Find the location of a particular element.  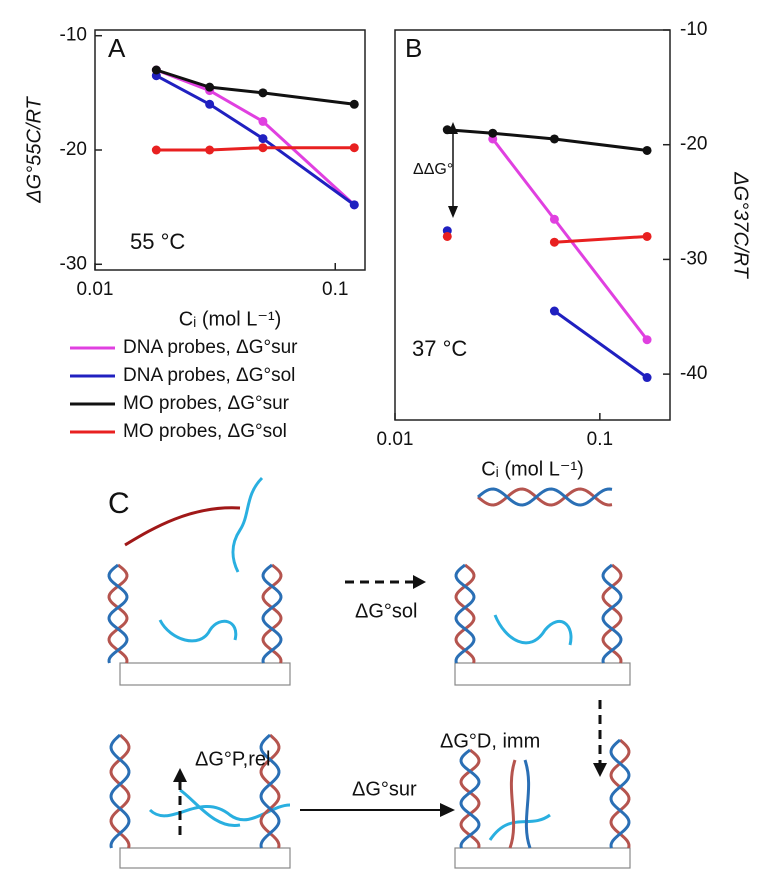

y-tick-label: -40 is located at coordinates (693, 373).